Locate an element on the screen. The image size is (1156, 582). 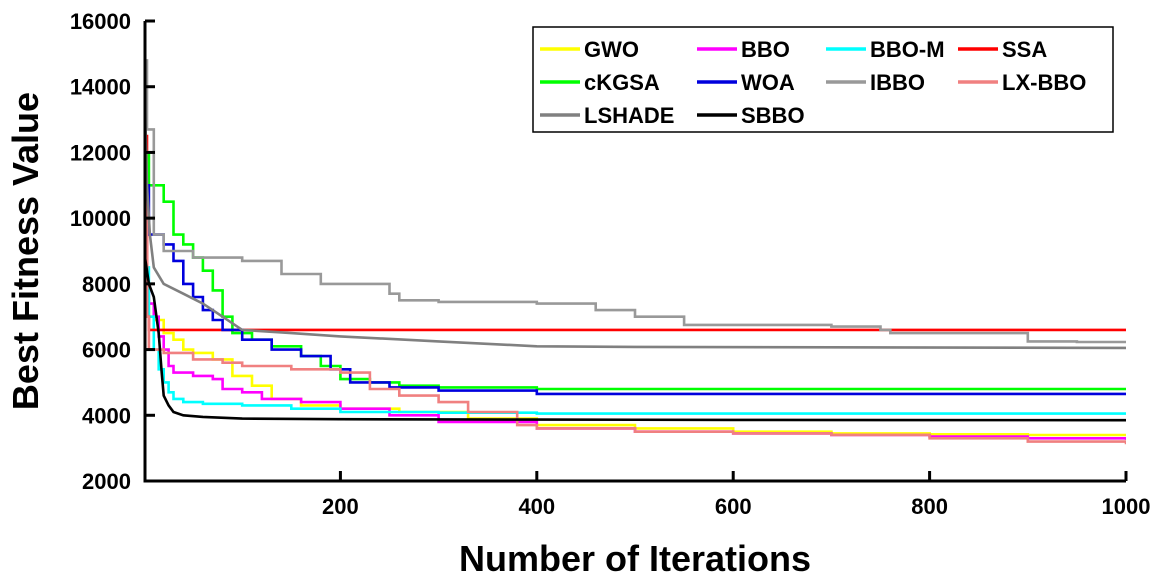
y-tick-label: 6000 is located at coordinates (106, 350).